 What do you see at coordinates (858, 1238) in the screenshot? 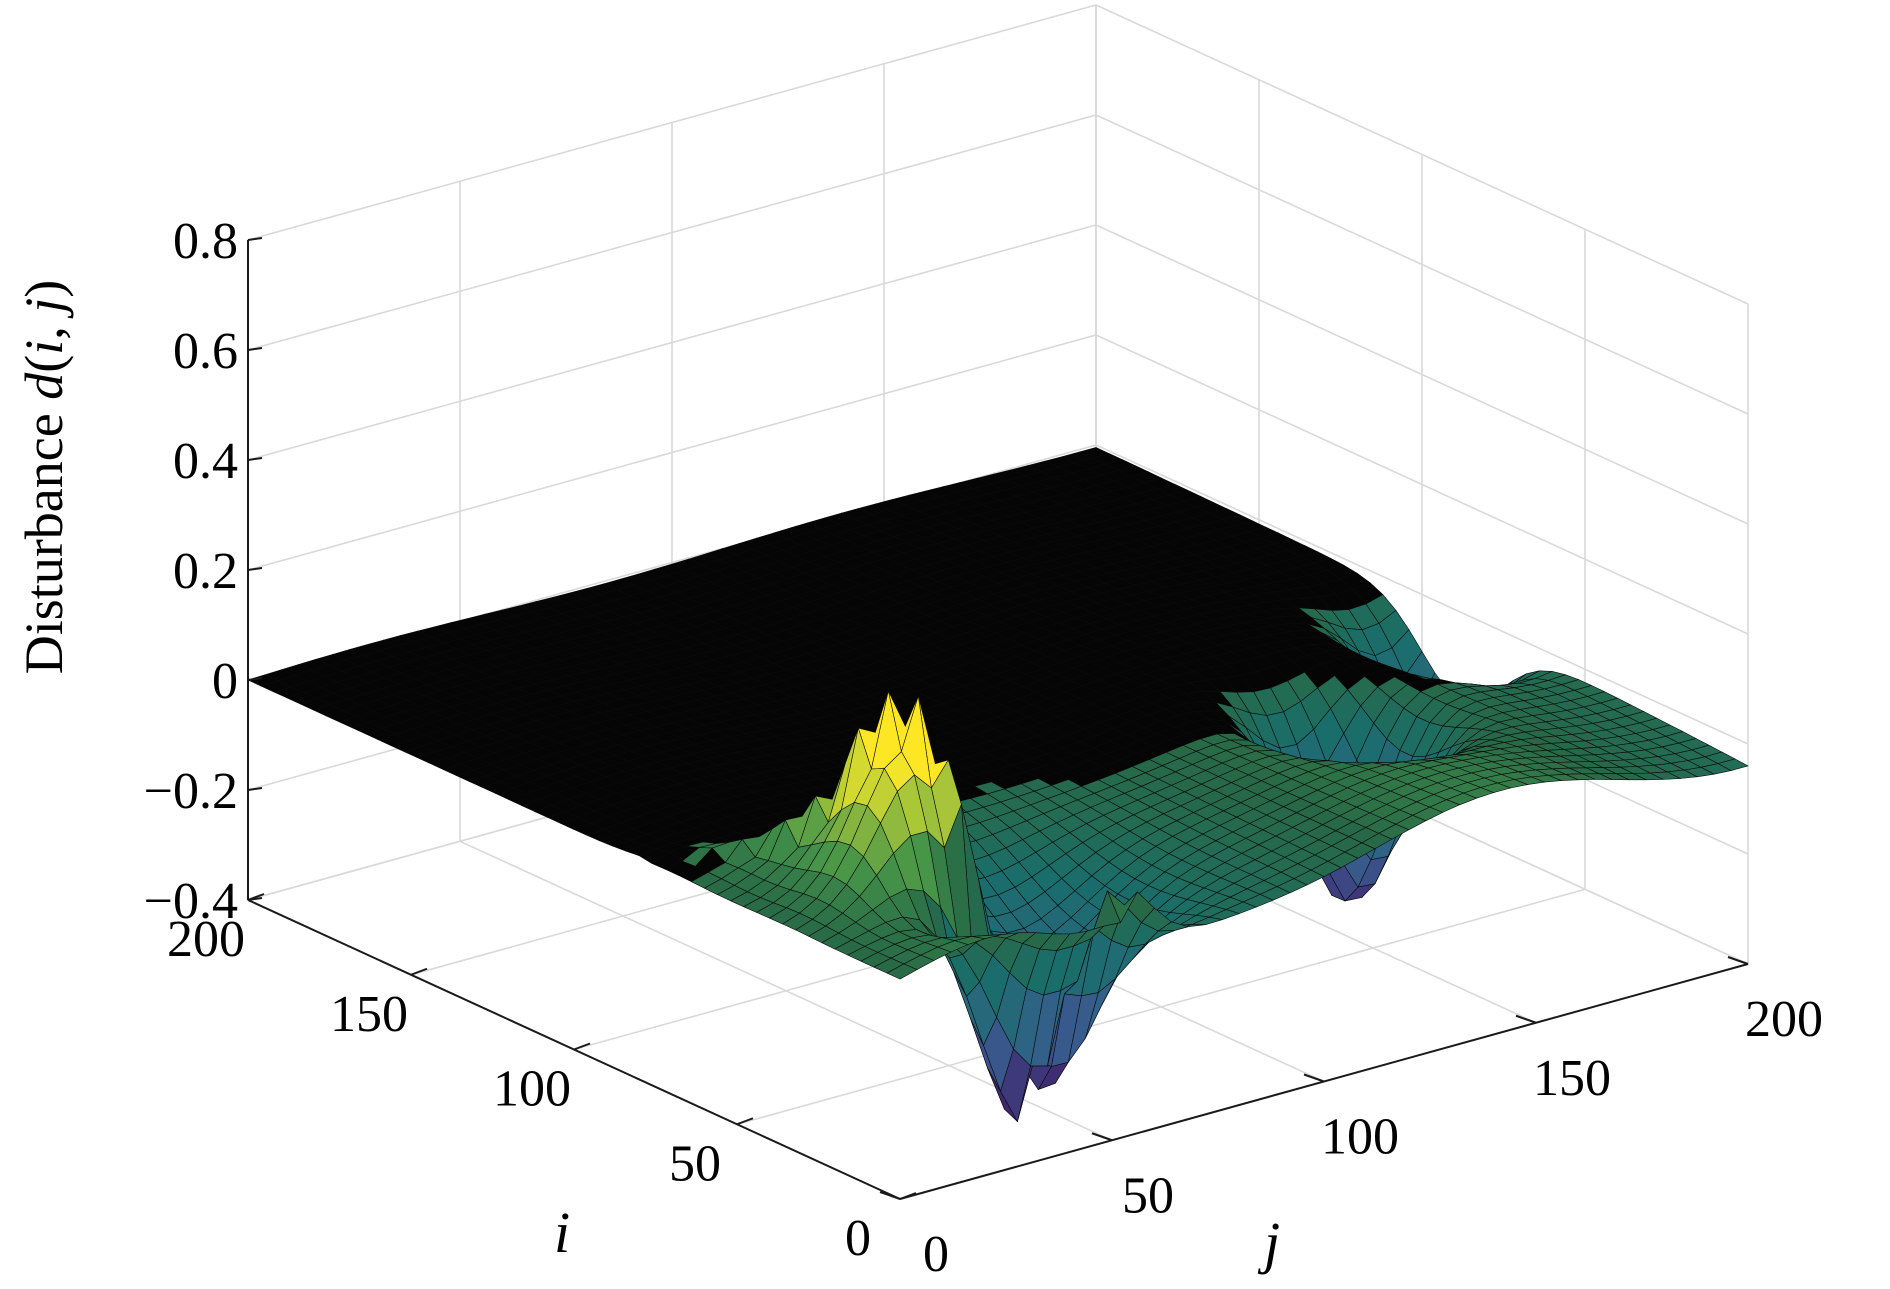
I see `i-tick-label: 0` at bounding box center [858, 1238].